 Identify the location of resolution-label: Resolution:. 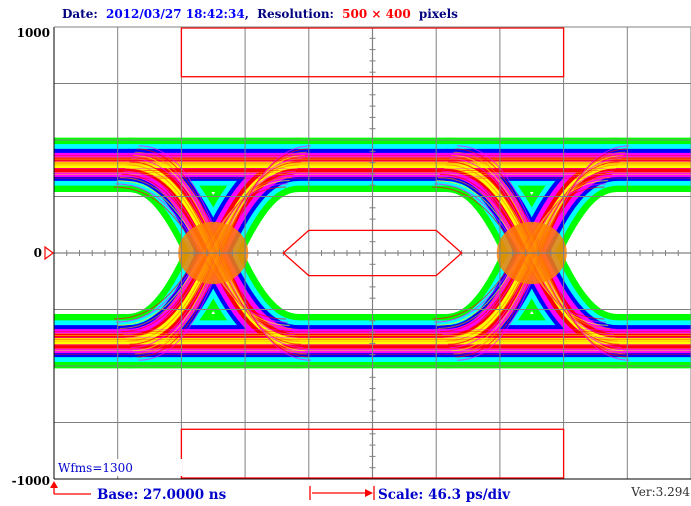
(295, 14).